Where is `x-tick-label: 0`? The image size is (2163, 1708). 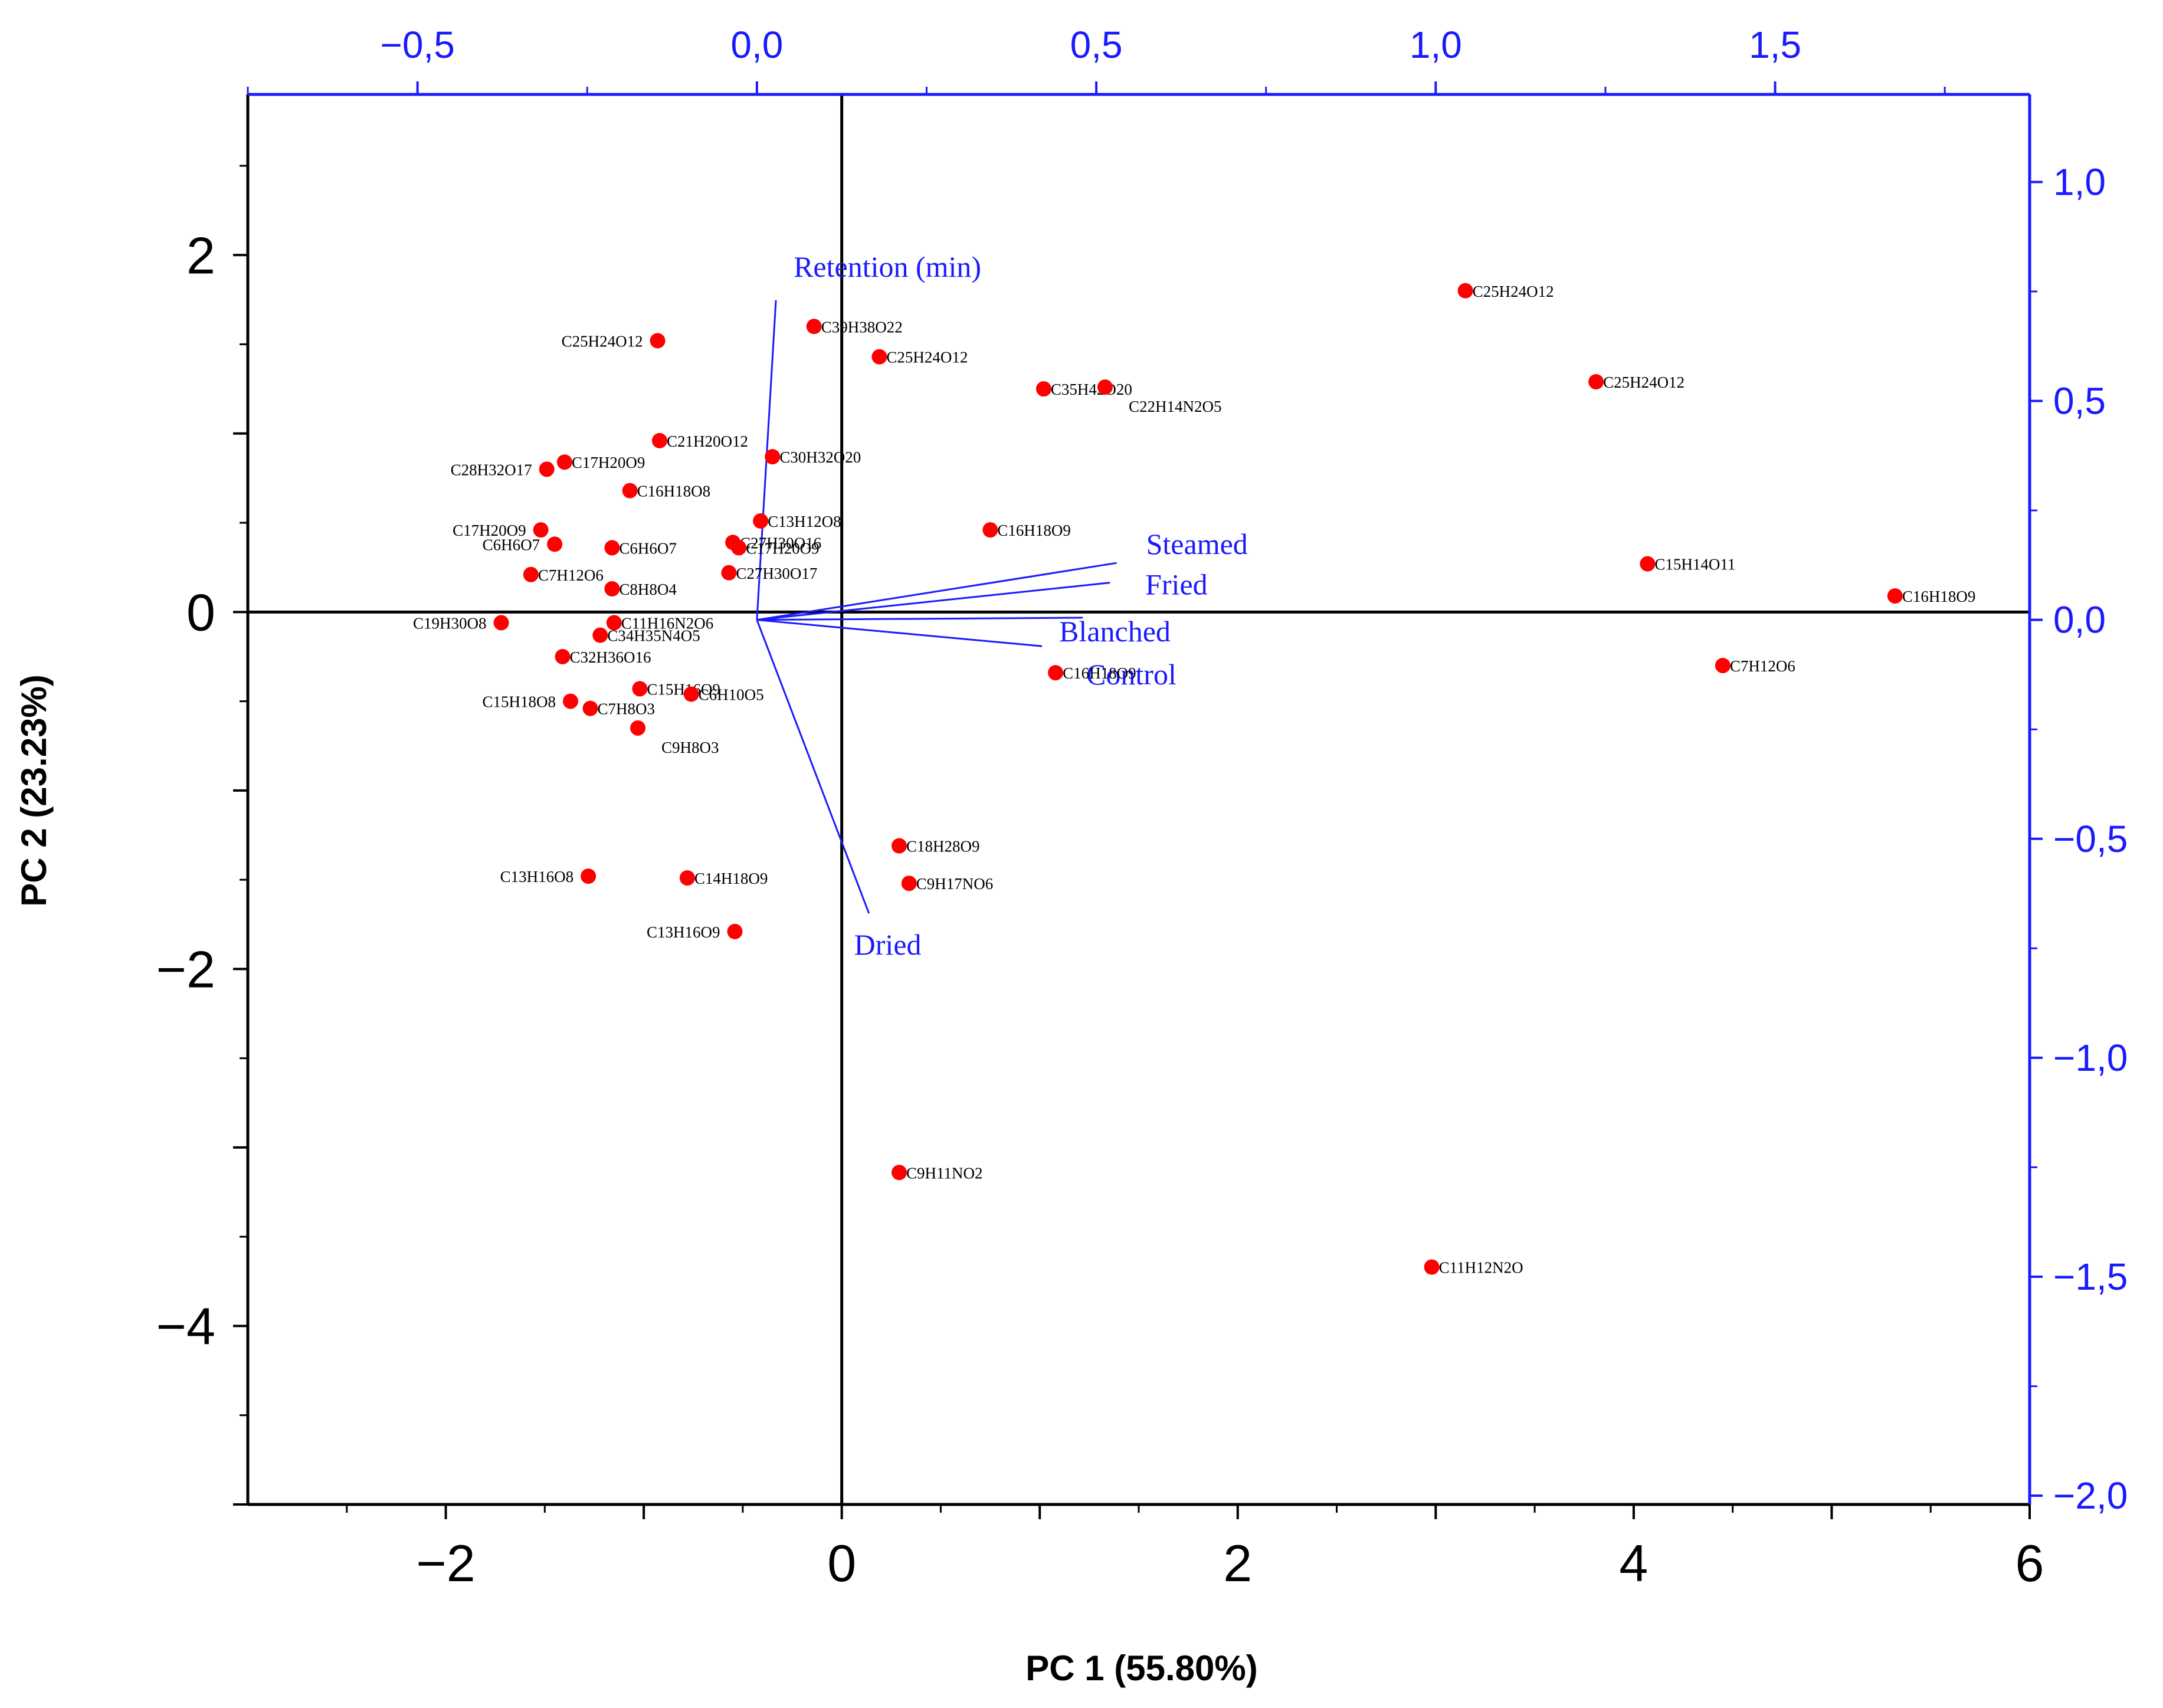 x-tick-label: 0 is located at coordinates (841, 1563).